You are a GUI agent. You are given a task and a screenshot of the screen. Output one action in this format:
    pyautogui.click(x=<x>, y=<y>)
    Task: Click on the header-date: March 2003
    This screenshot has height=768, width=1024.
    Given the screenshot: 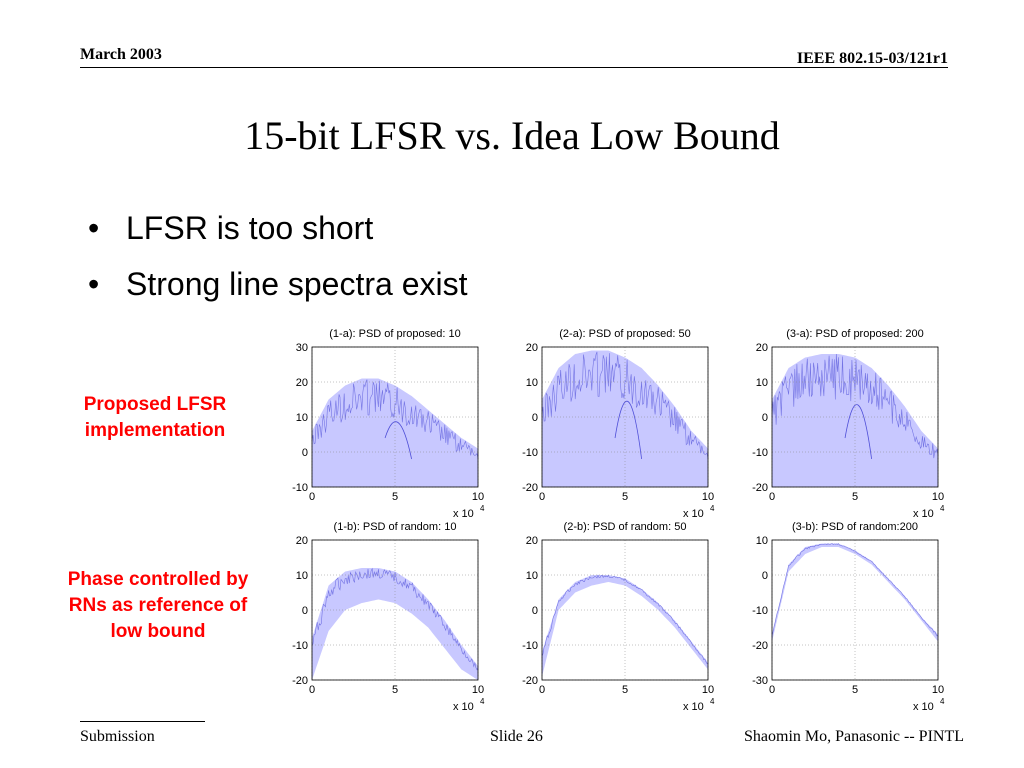 What is the action you would take?
    pyautogui.click(x=121, y=54)
    